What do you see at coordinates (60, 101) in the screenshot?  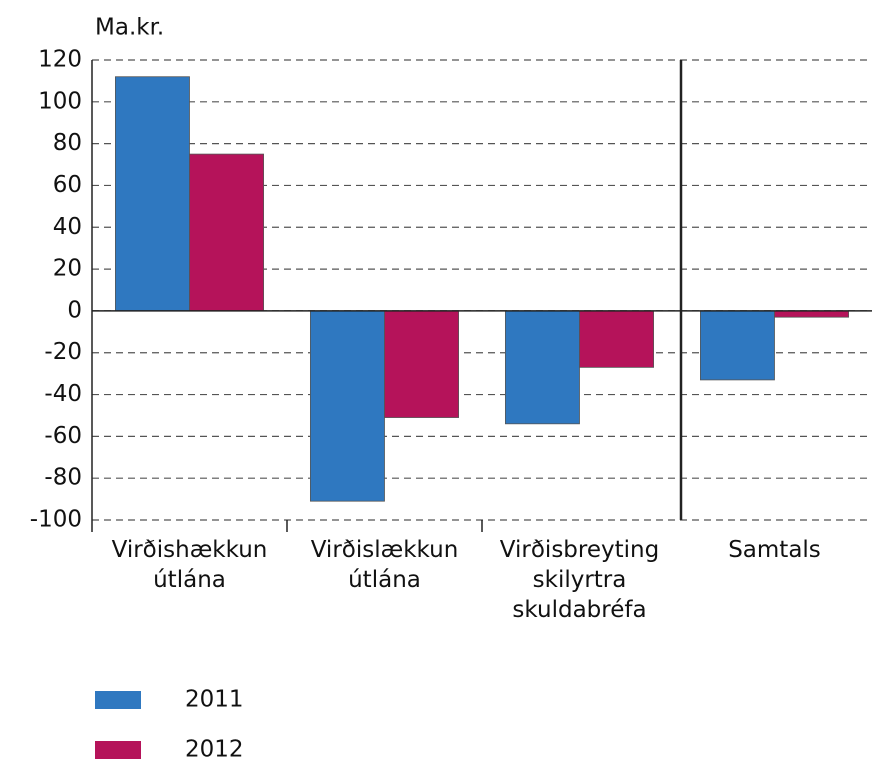 I see `y-tick-label: 100` at bounding box center [60, 101].